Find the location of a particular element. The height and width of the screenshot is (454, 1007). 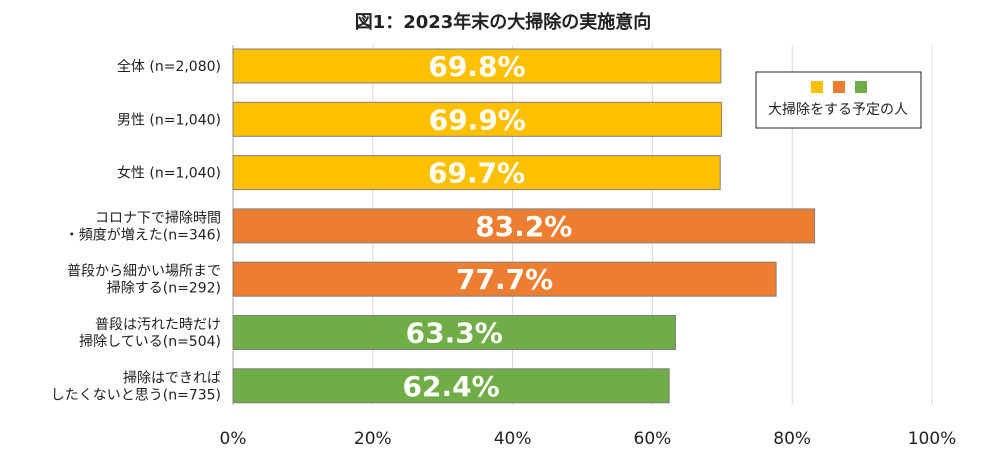

data-label: 69.9% is located at coordinates (477, 119).